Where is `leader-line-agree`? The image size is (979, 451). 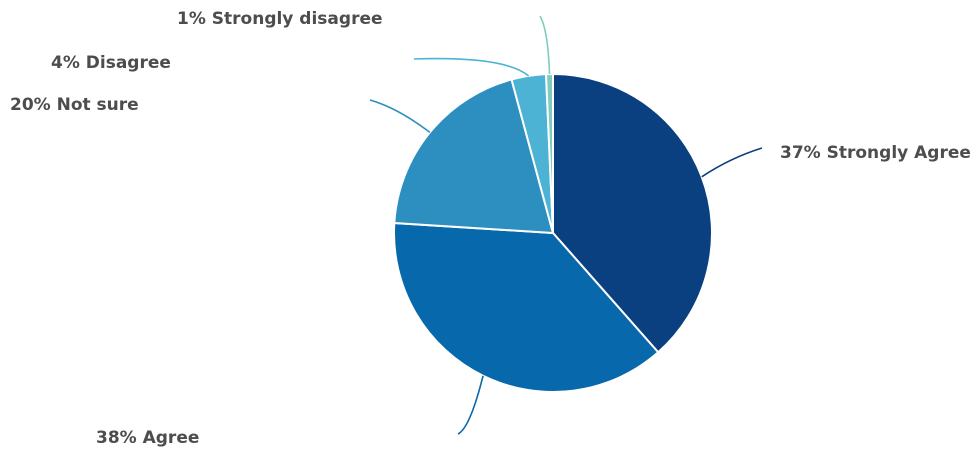
leader-line-agree is located at coordinates (470, 405).